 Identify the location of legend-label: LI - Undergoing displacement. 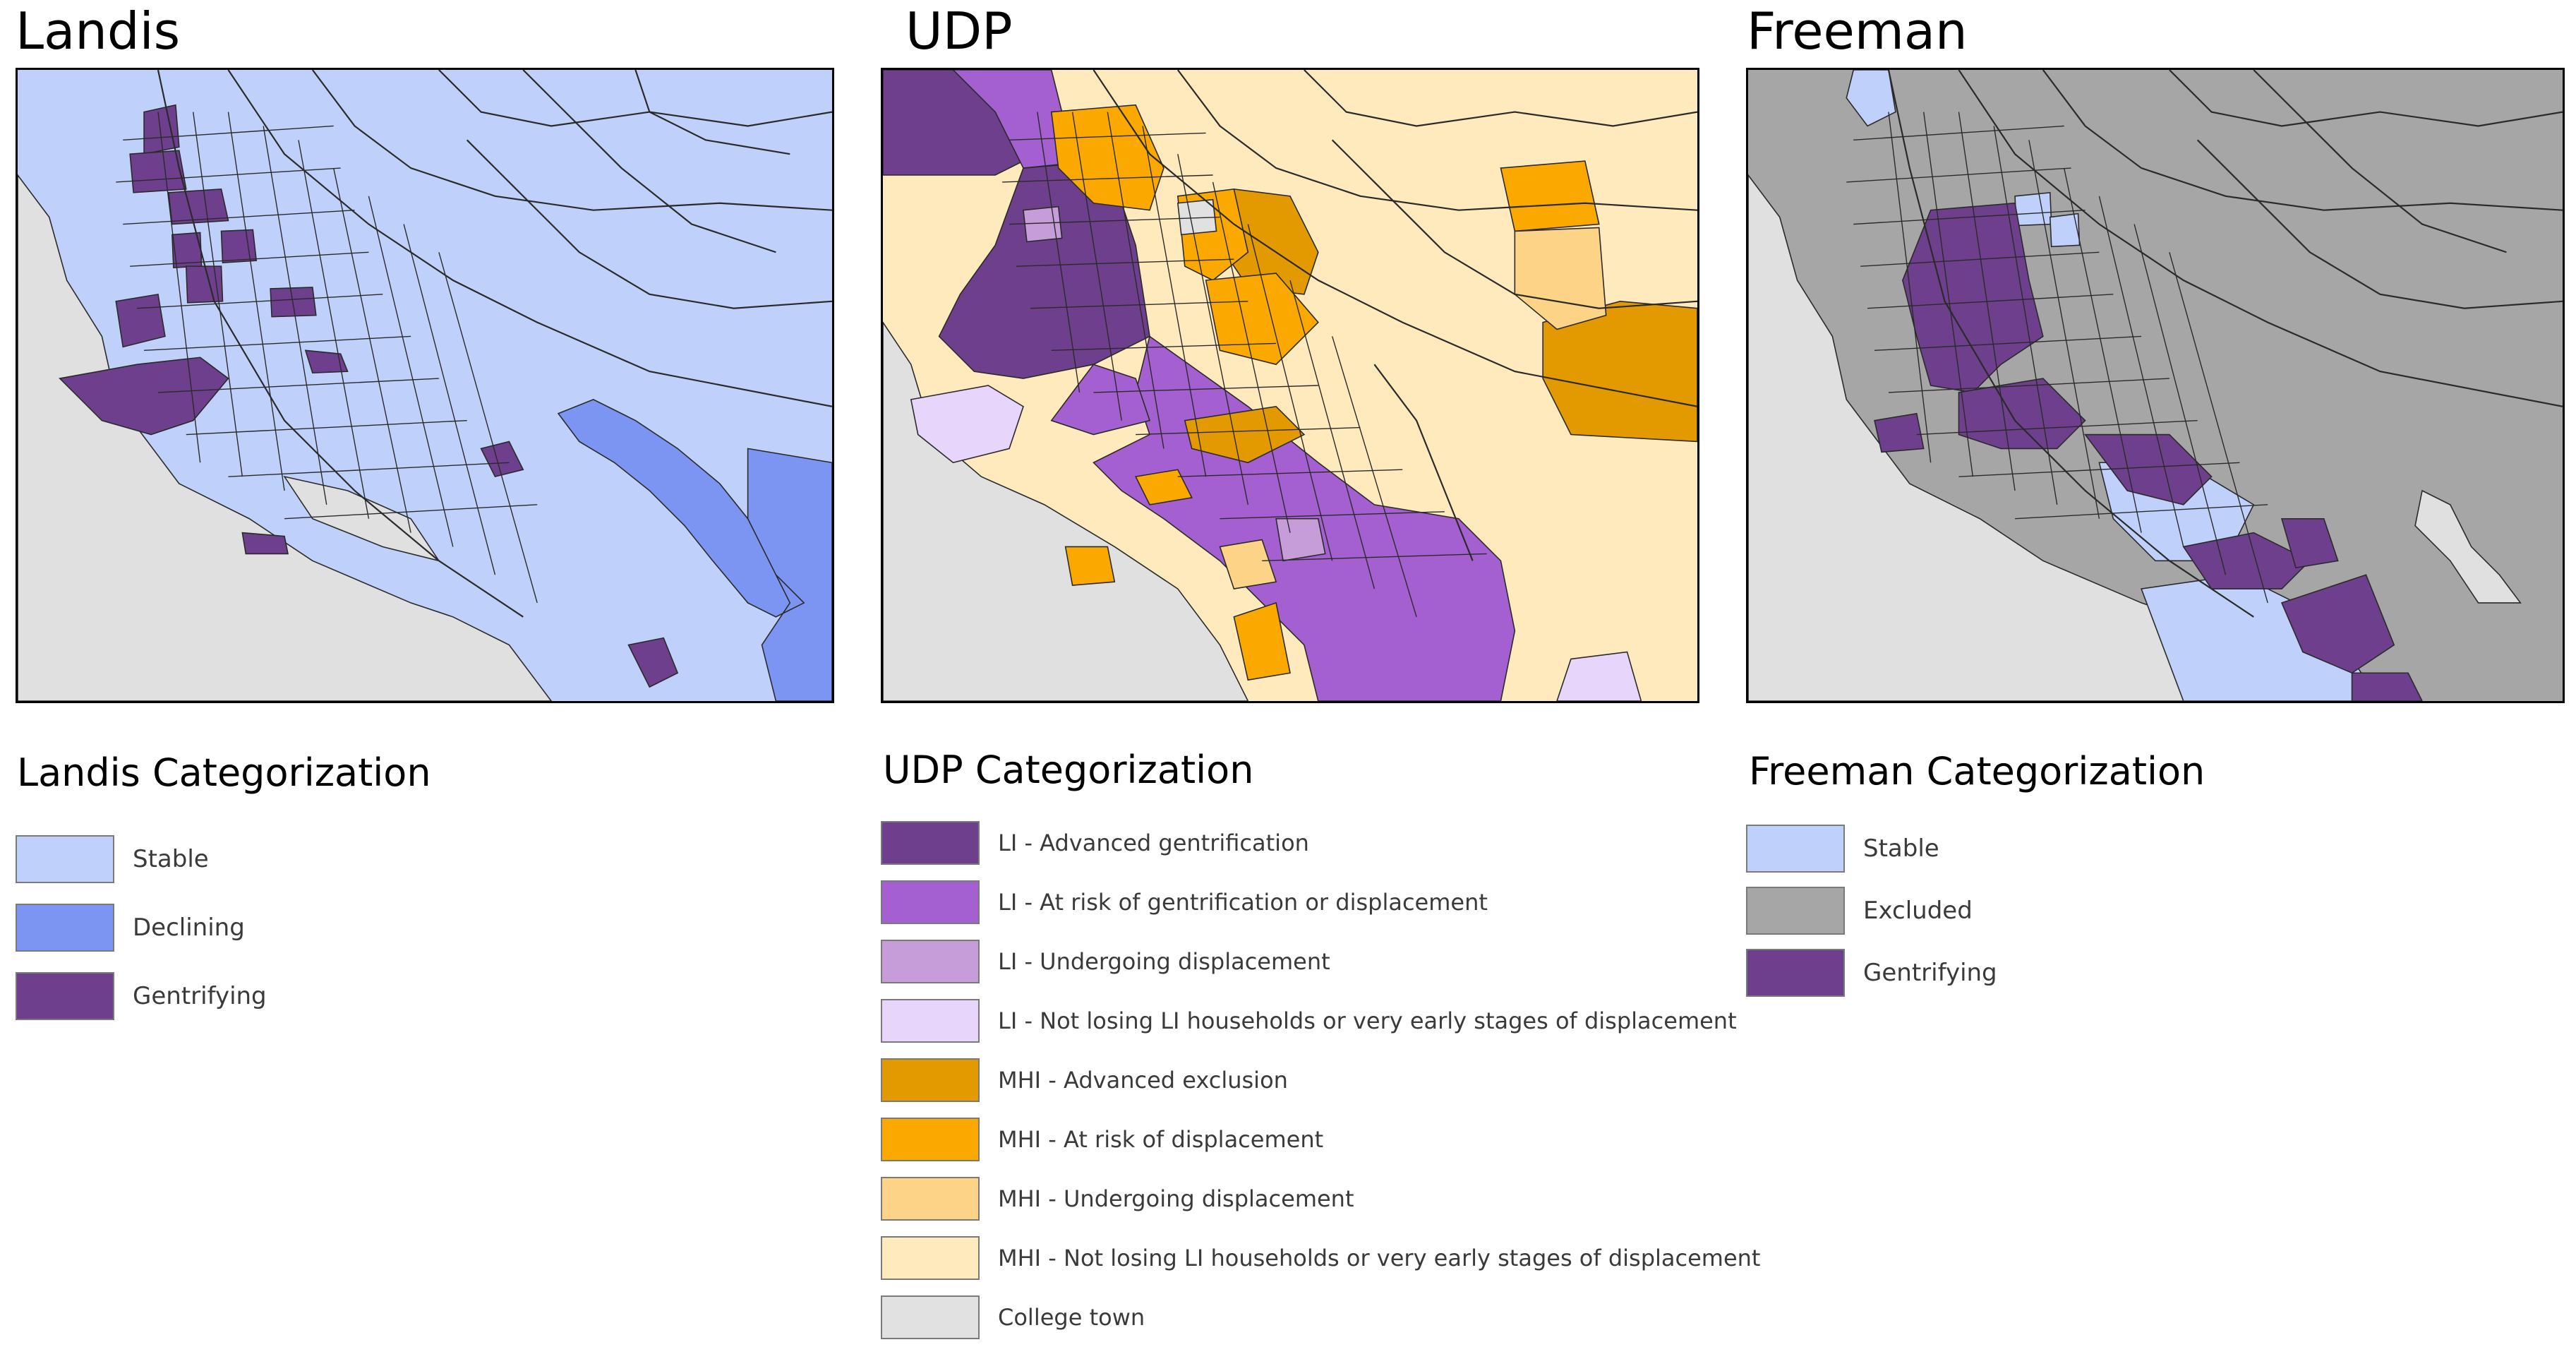
(1164, 961).